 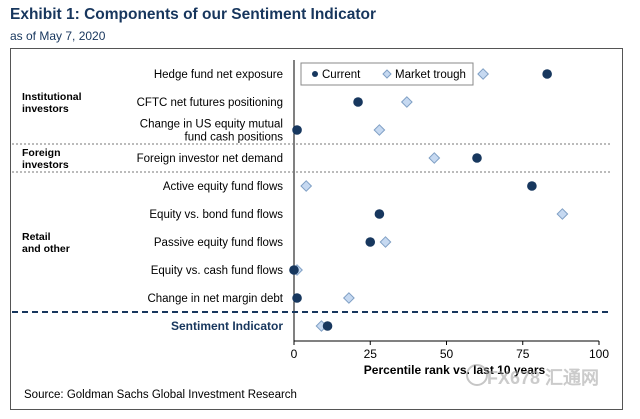 I want to click on x-tick-label: 75, so click(x=523, y=354).